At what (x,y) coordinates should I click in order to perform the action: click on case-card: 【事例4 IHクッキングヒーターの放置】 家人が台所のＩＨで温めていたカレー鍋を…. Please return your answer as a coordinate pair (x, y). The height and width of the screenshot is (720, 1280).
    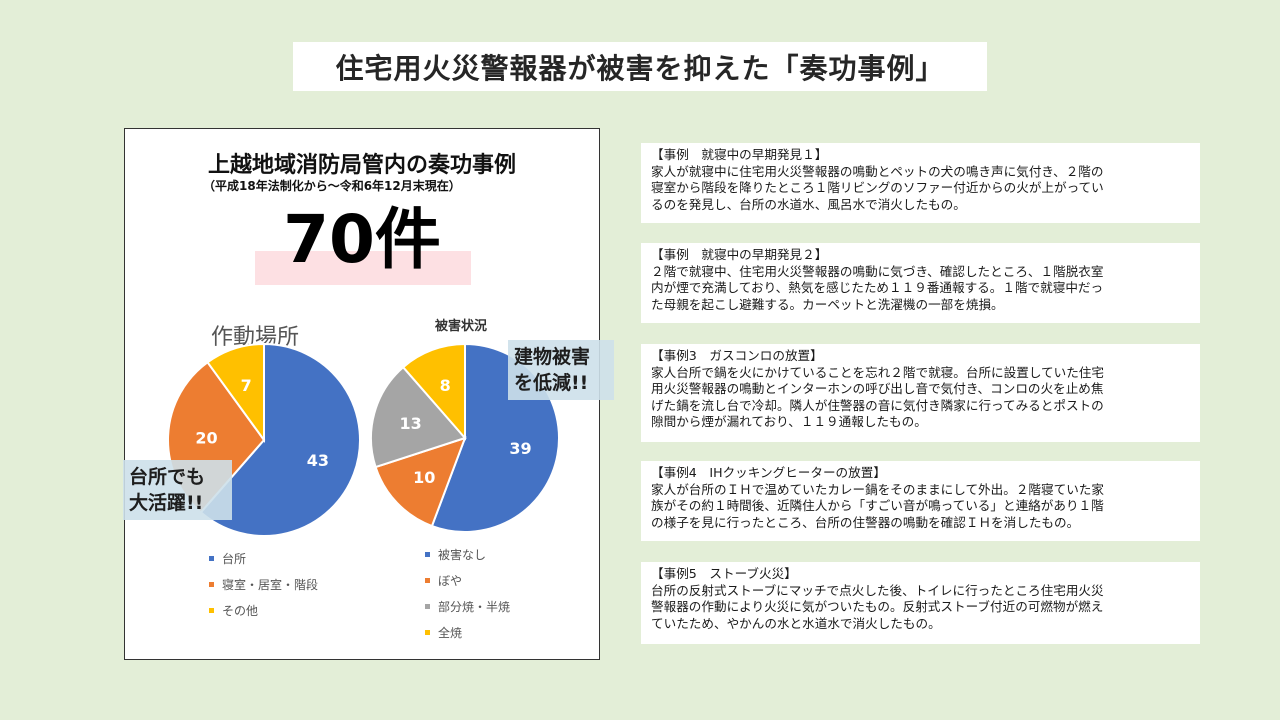
    Looking at the image, I should click on (920, 501).